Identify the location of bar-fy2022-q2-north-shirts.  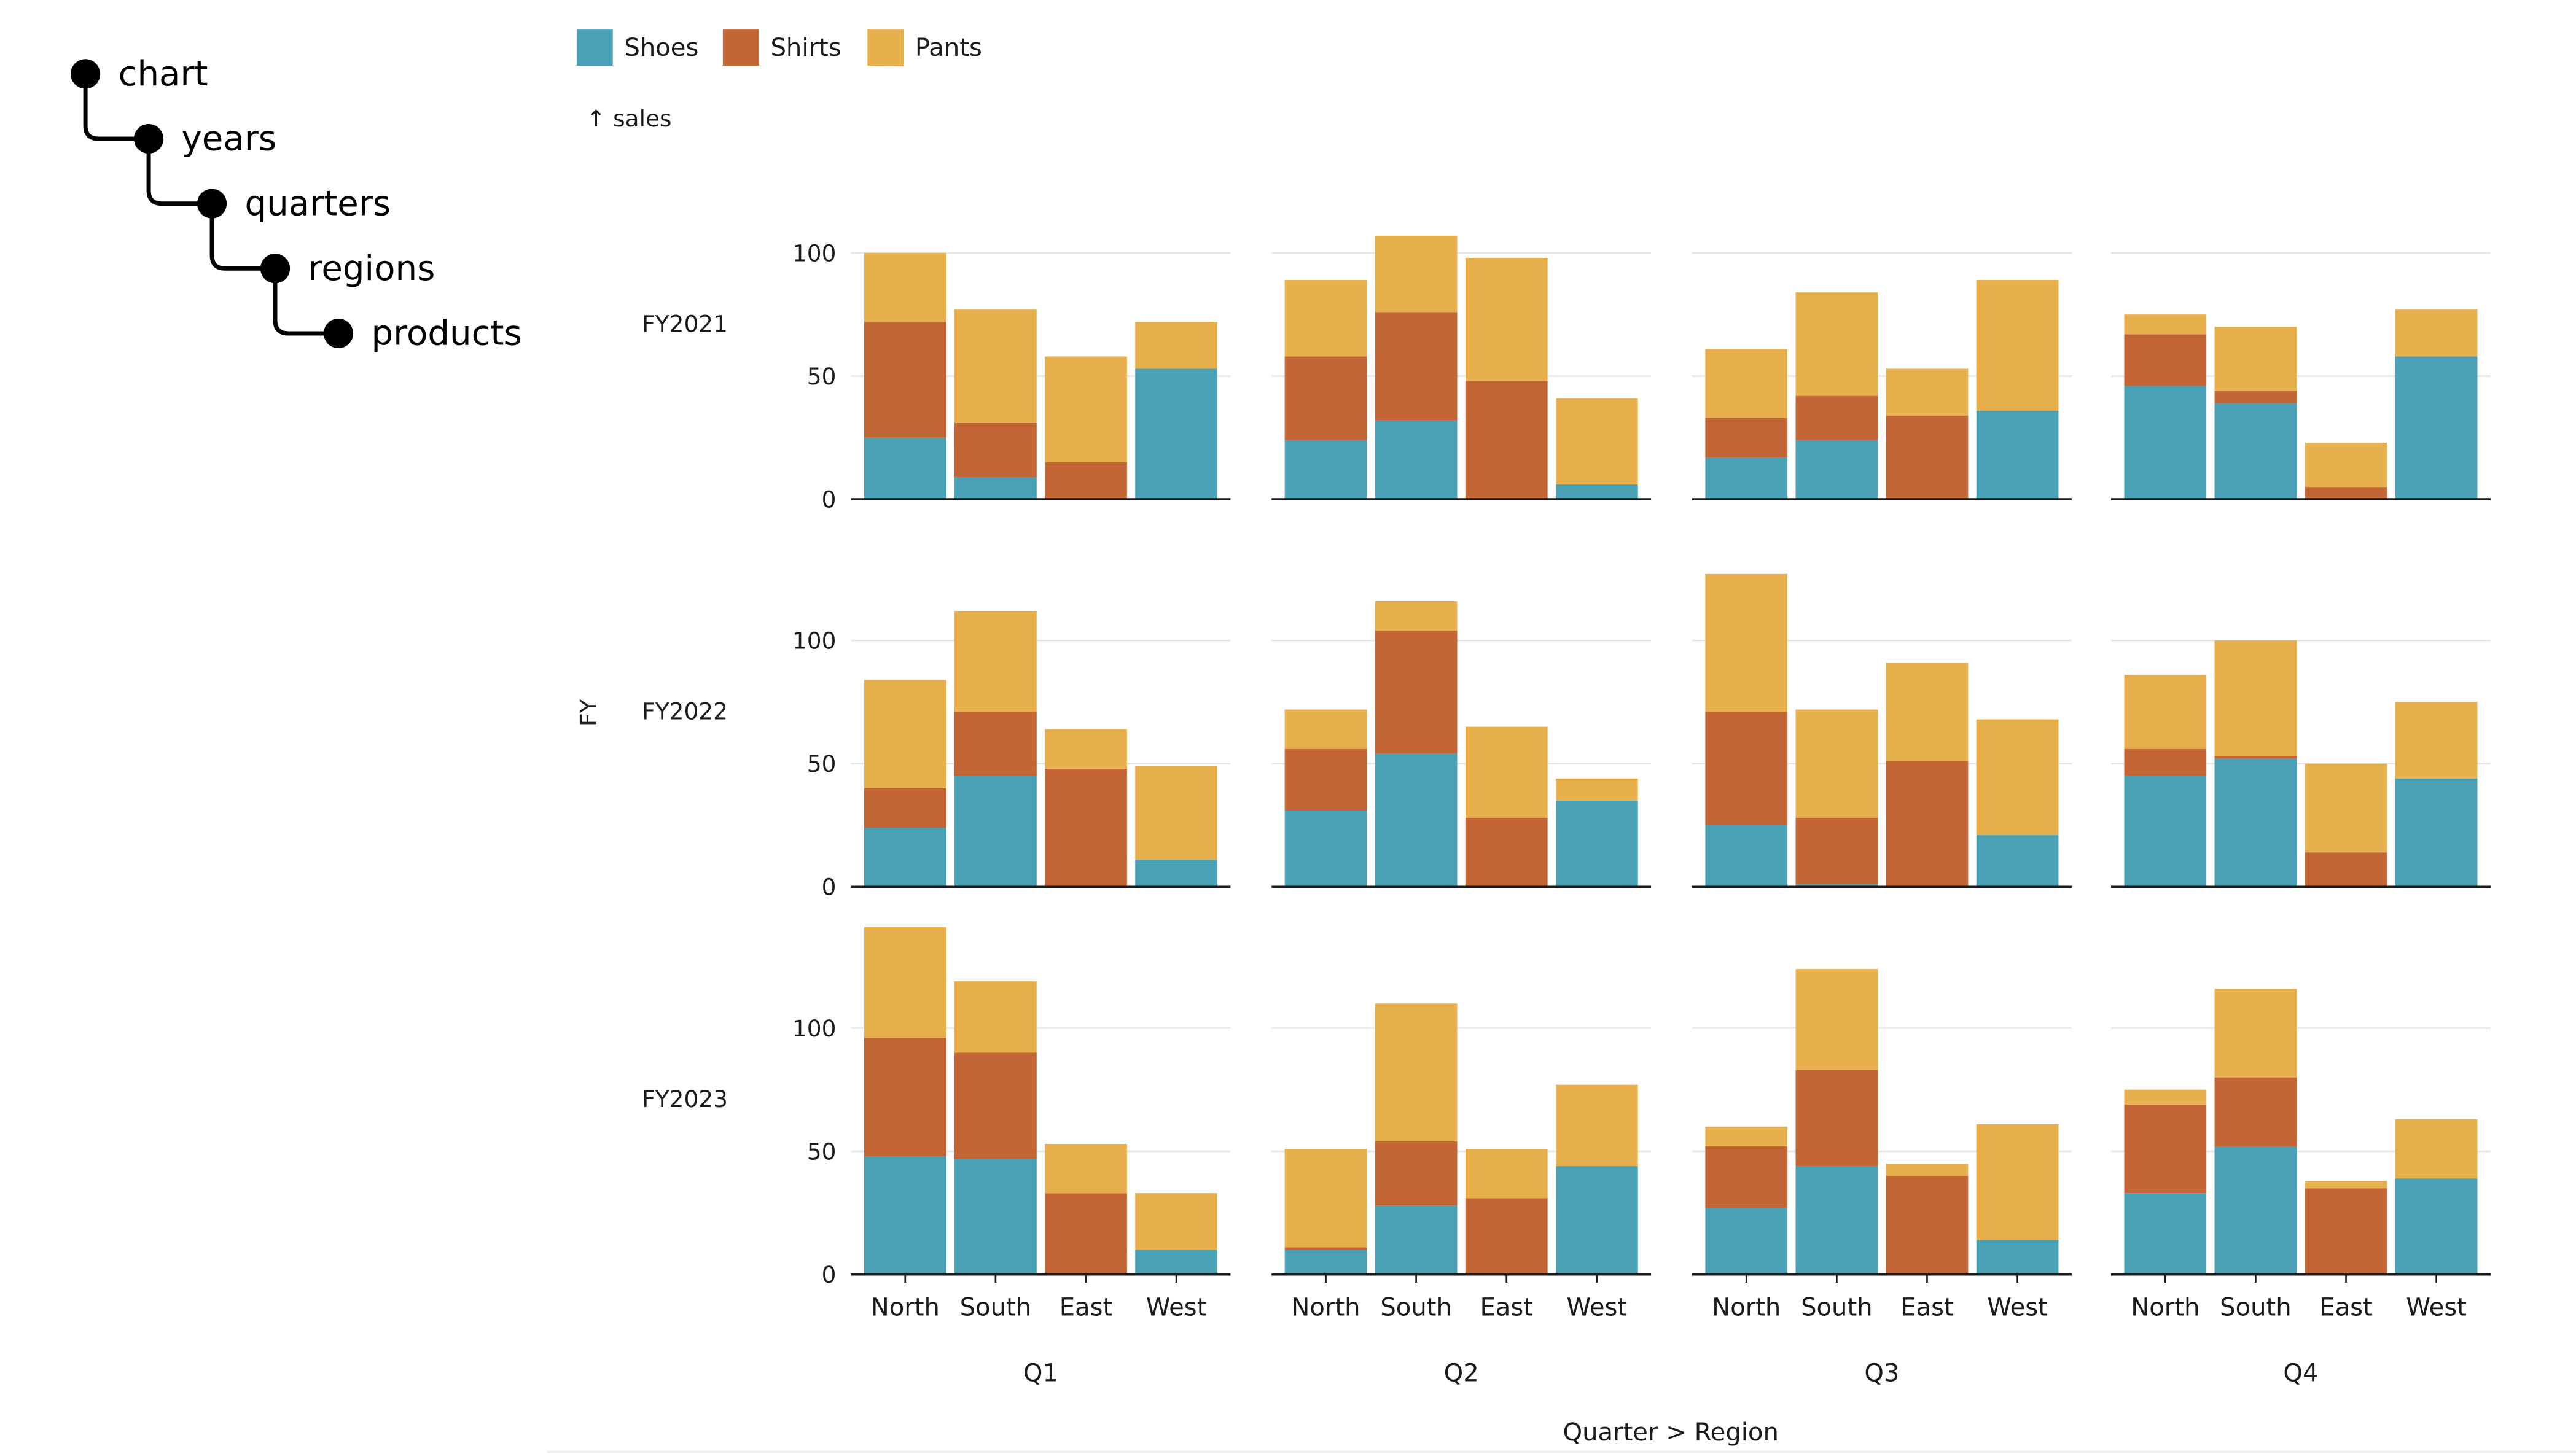
(1325, 779).